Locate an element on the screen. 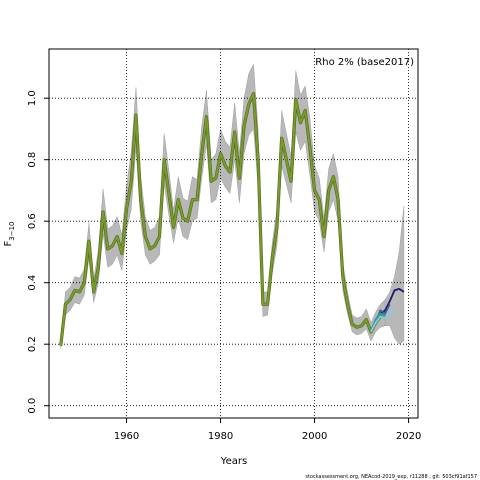 This screenshot has width=480, height=480. x-axis-label: Years is located at coordinates (233, 461).